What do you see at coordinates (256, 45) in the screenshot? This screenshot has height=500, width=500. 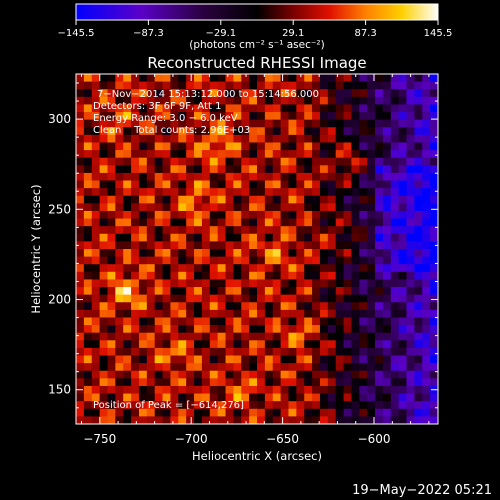 I see `colorbar-label: (photons cm⁻² s⁻¹ asec⁻²)` at bounding box center [256, 45].